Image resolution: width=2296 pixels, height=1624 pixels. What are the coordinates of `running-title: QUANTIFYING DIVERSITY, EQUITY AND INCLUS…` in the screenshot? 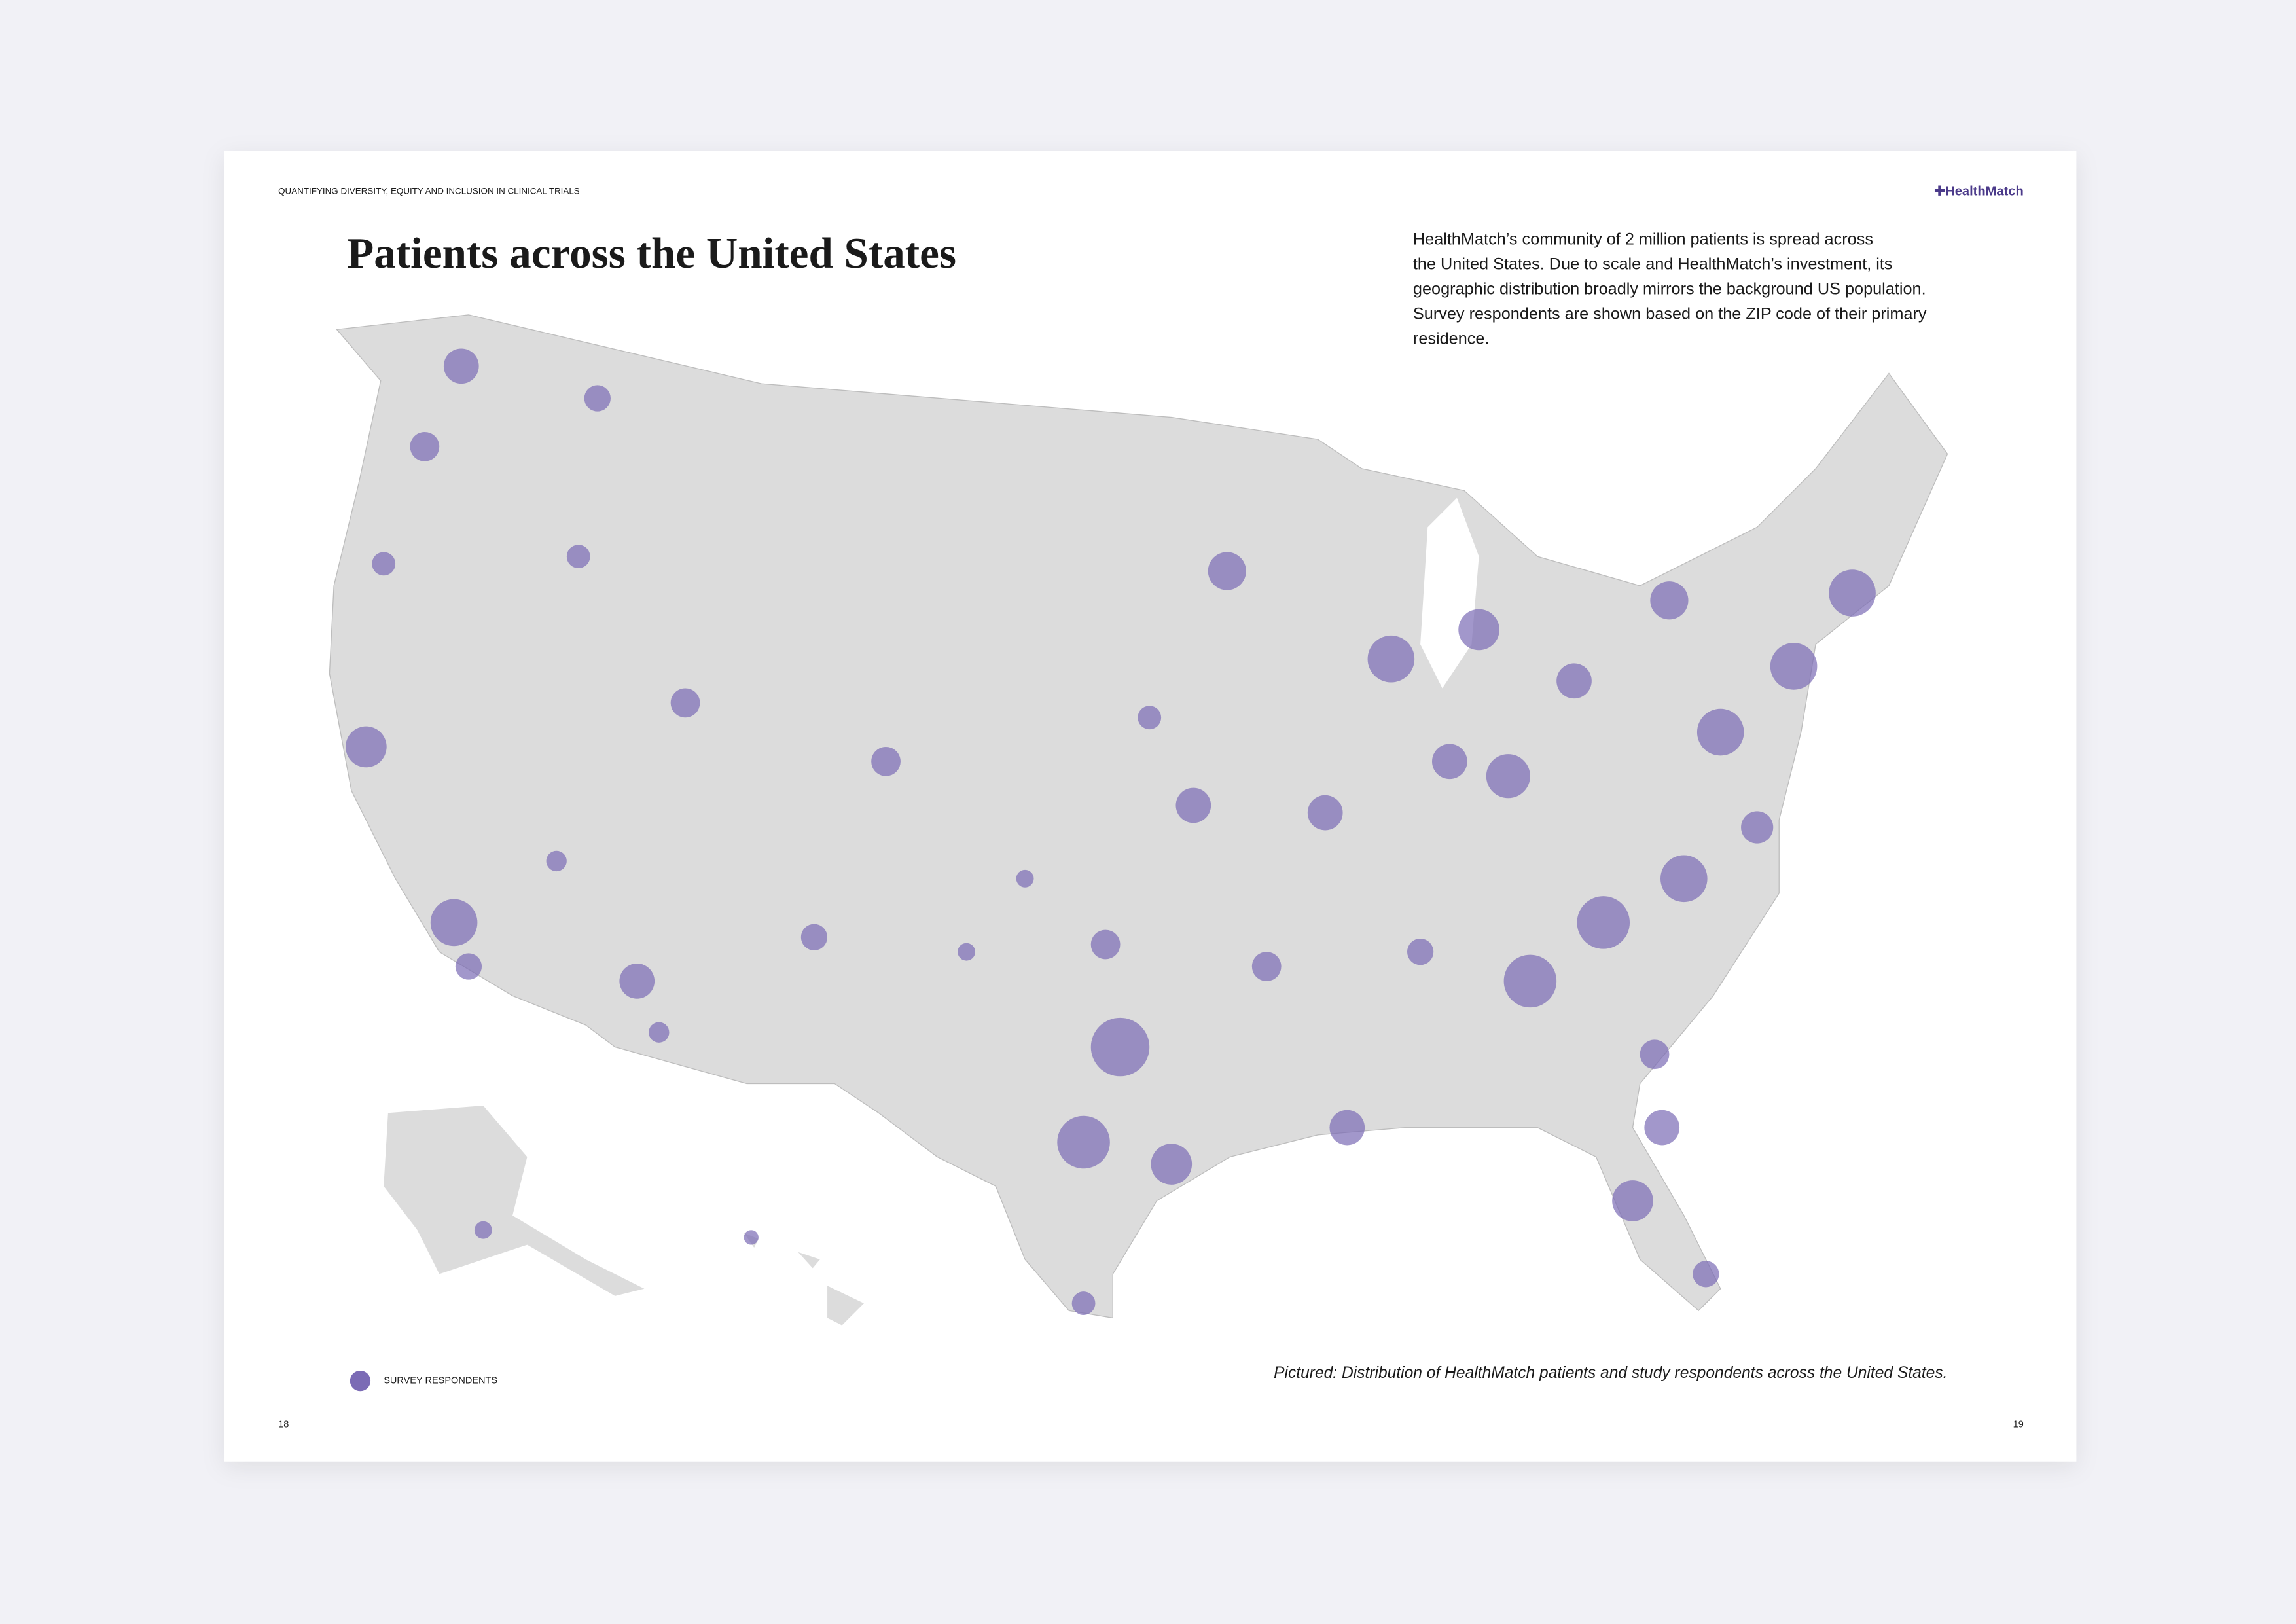 It's located at (429, 191).